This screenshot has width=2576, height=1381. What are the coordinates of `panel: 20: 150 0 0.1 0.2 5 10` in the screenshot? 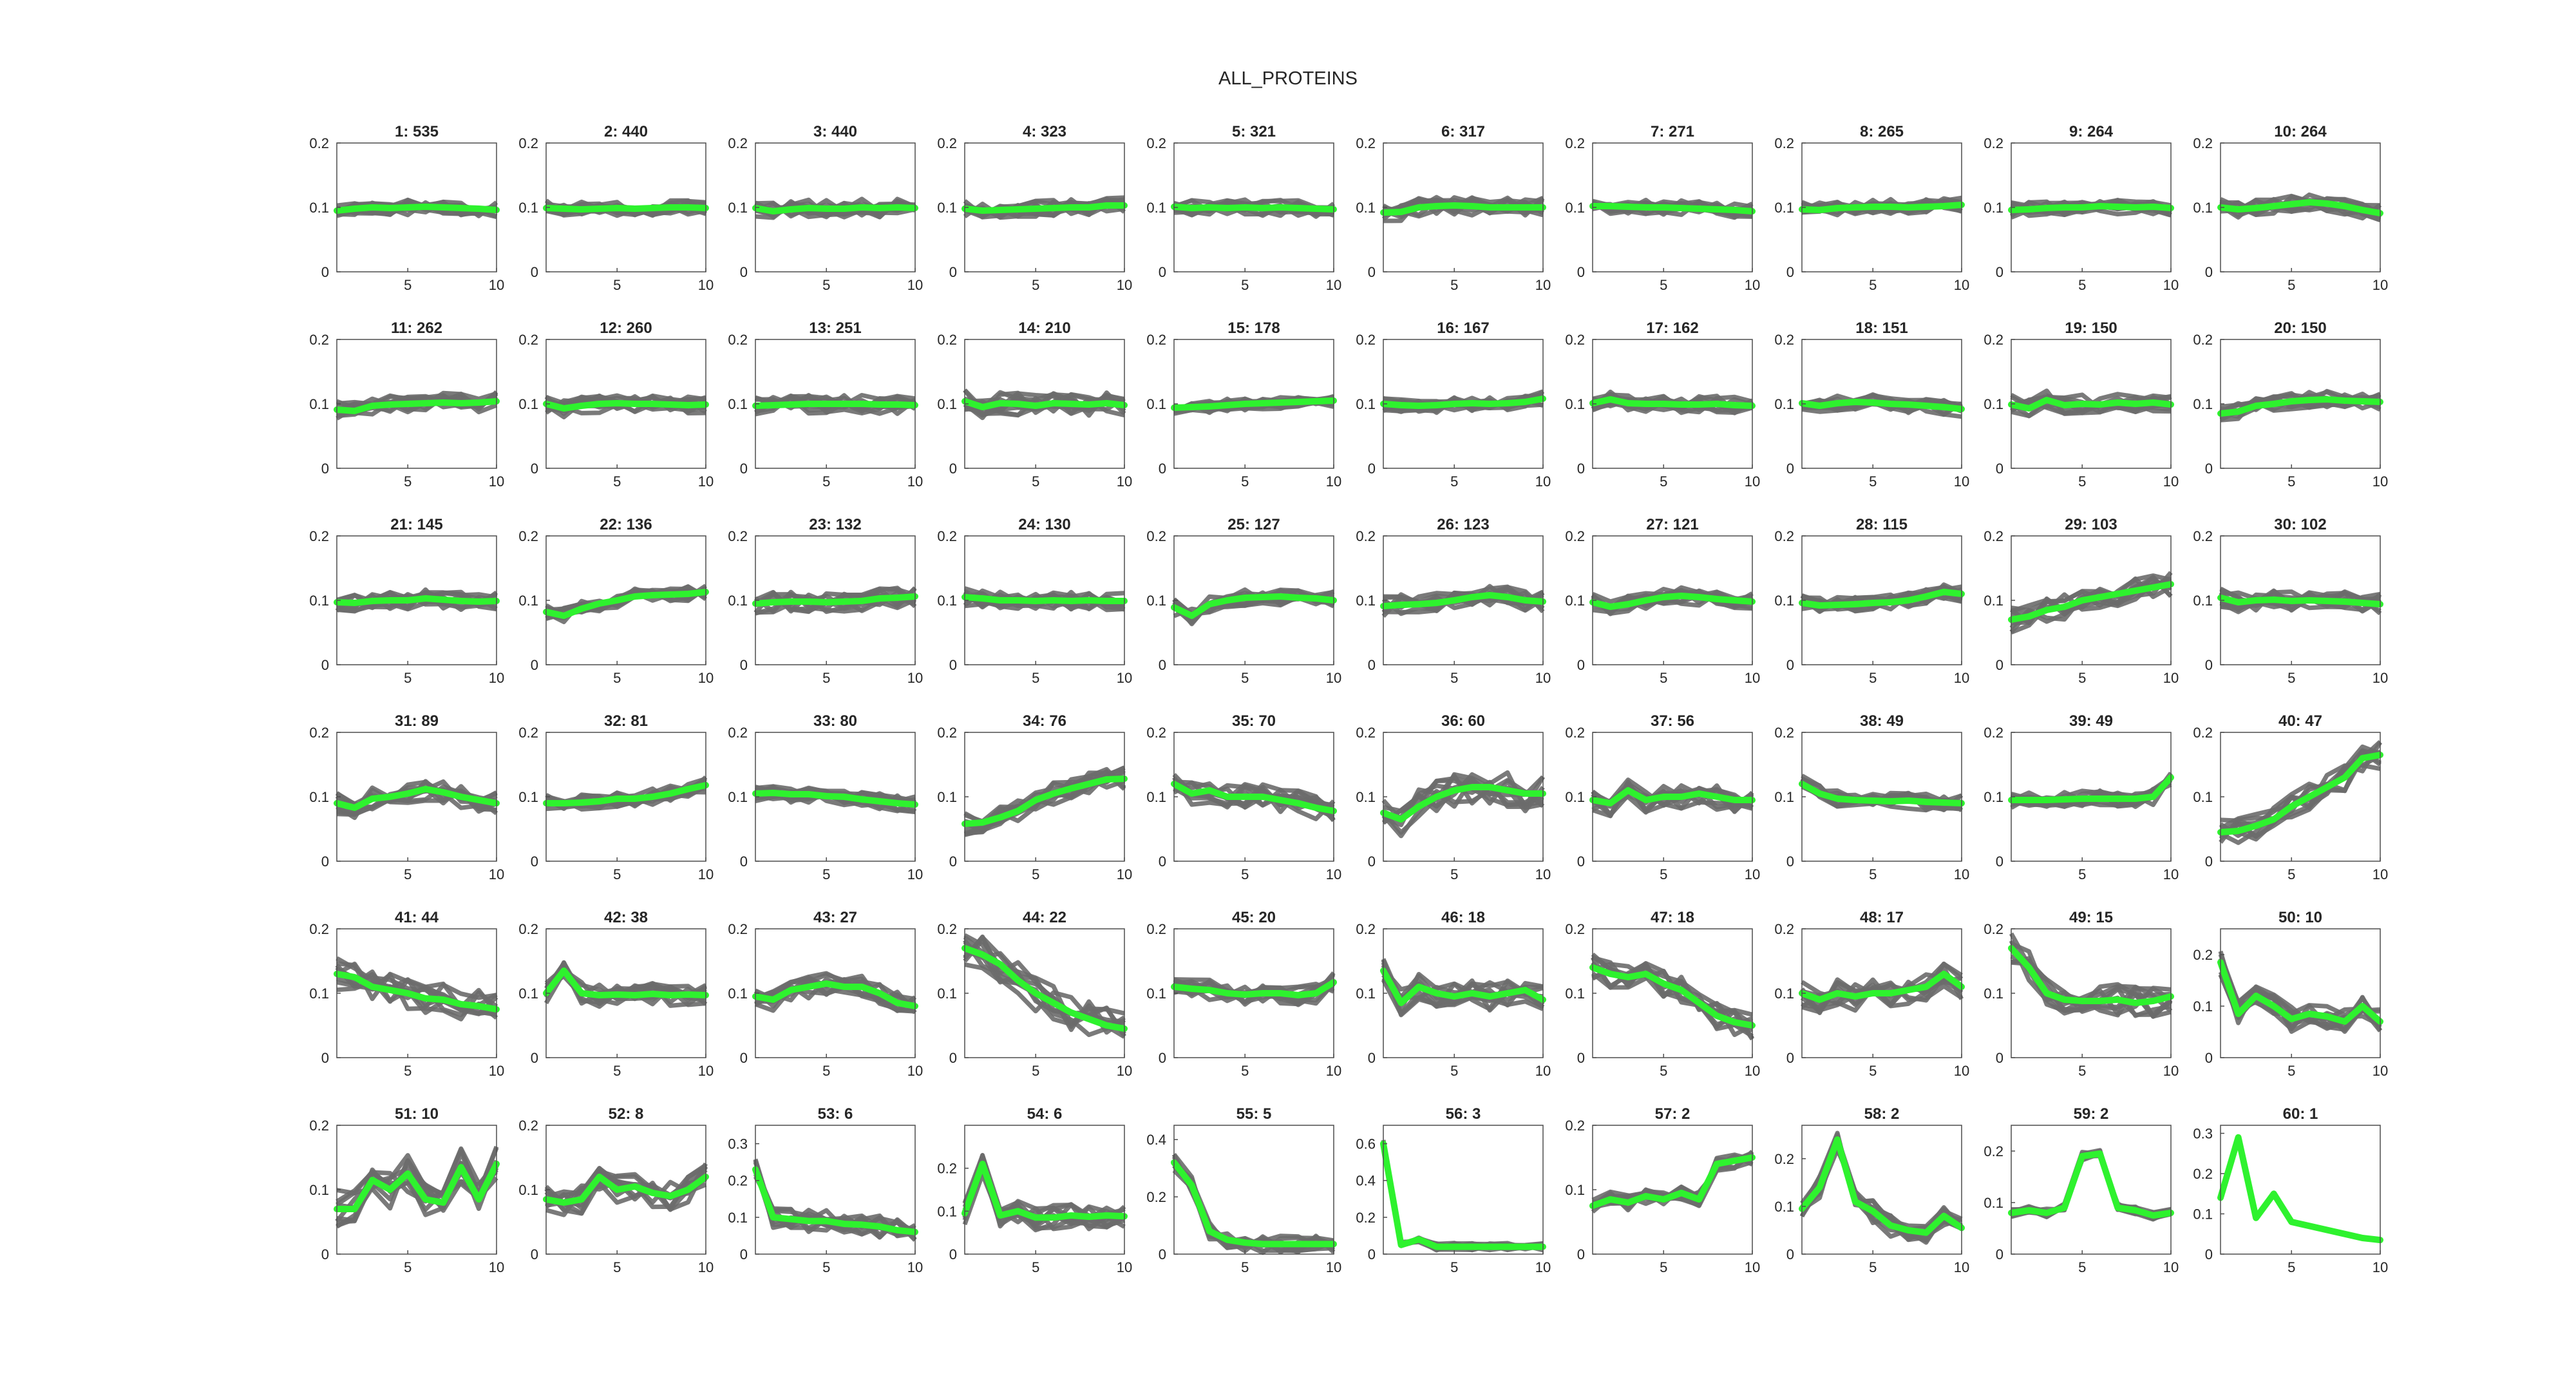 It's located at (2291, 404).